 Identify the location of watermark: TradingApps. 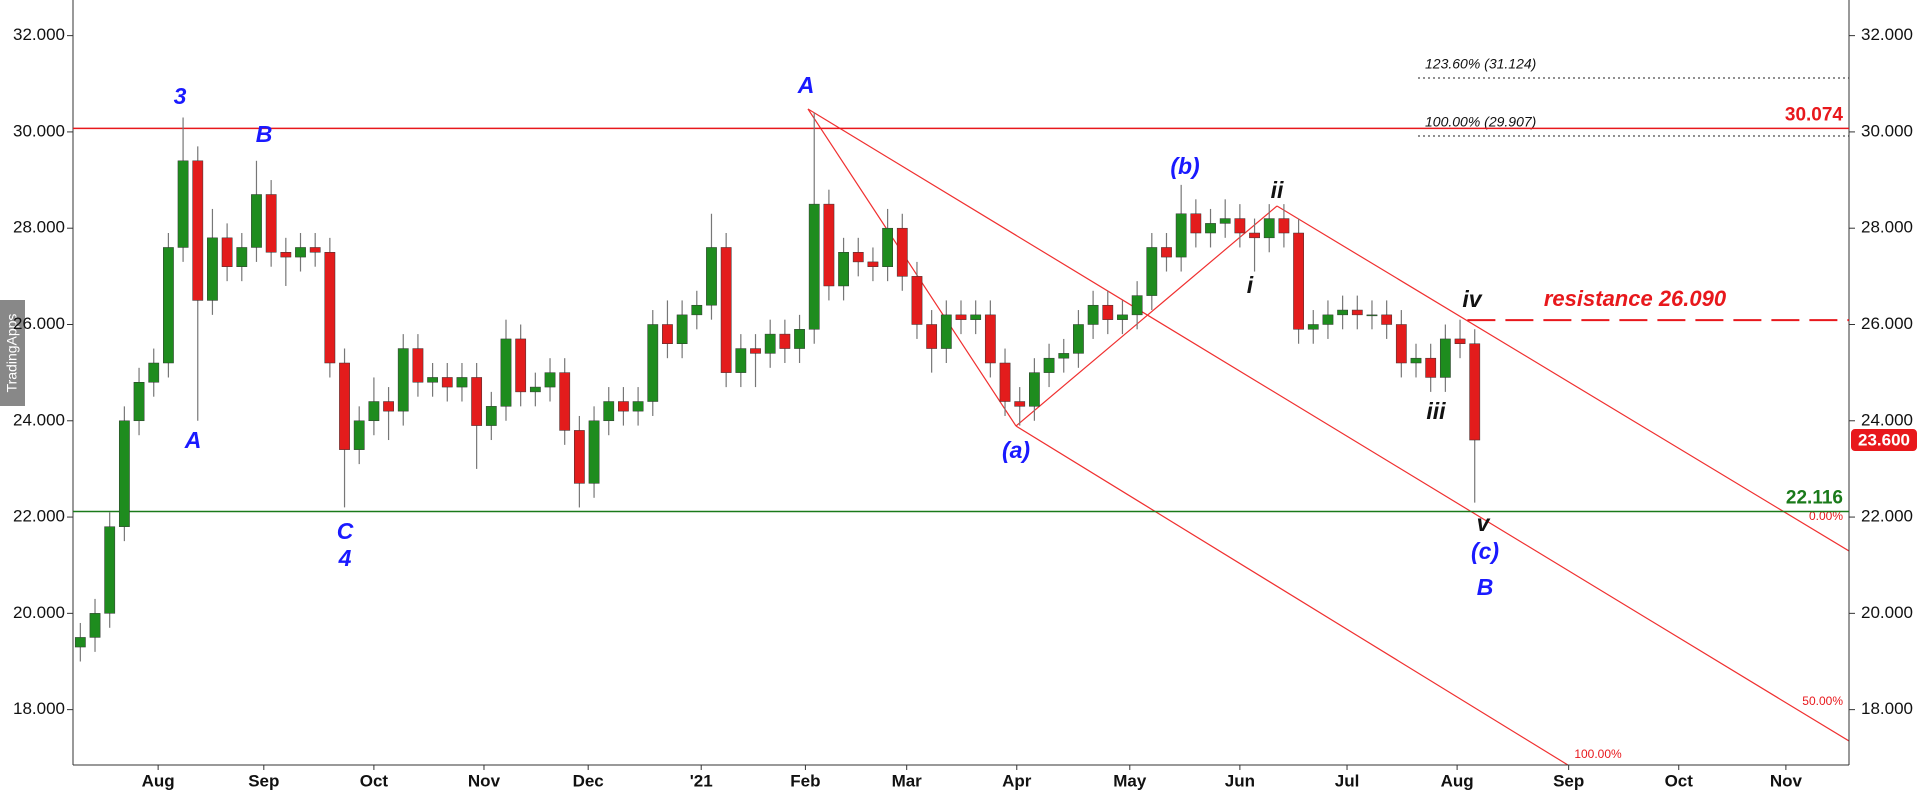
(12, 353).